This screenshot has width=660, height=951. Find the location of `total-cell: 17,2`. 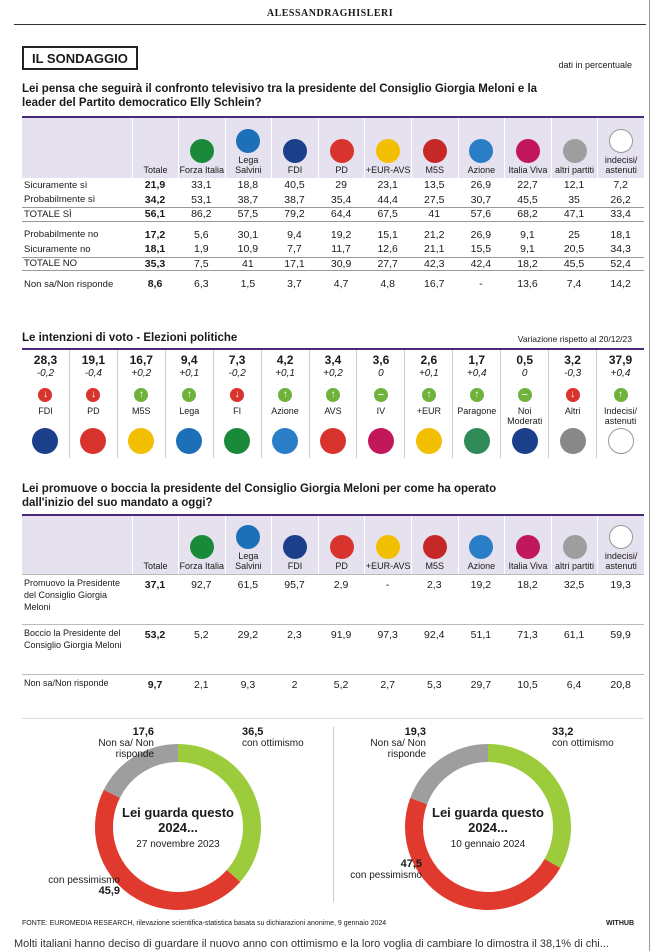

total-cell: 17,2 is located at coordinates (155, 234).